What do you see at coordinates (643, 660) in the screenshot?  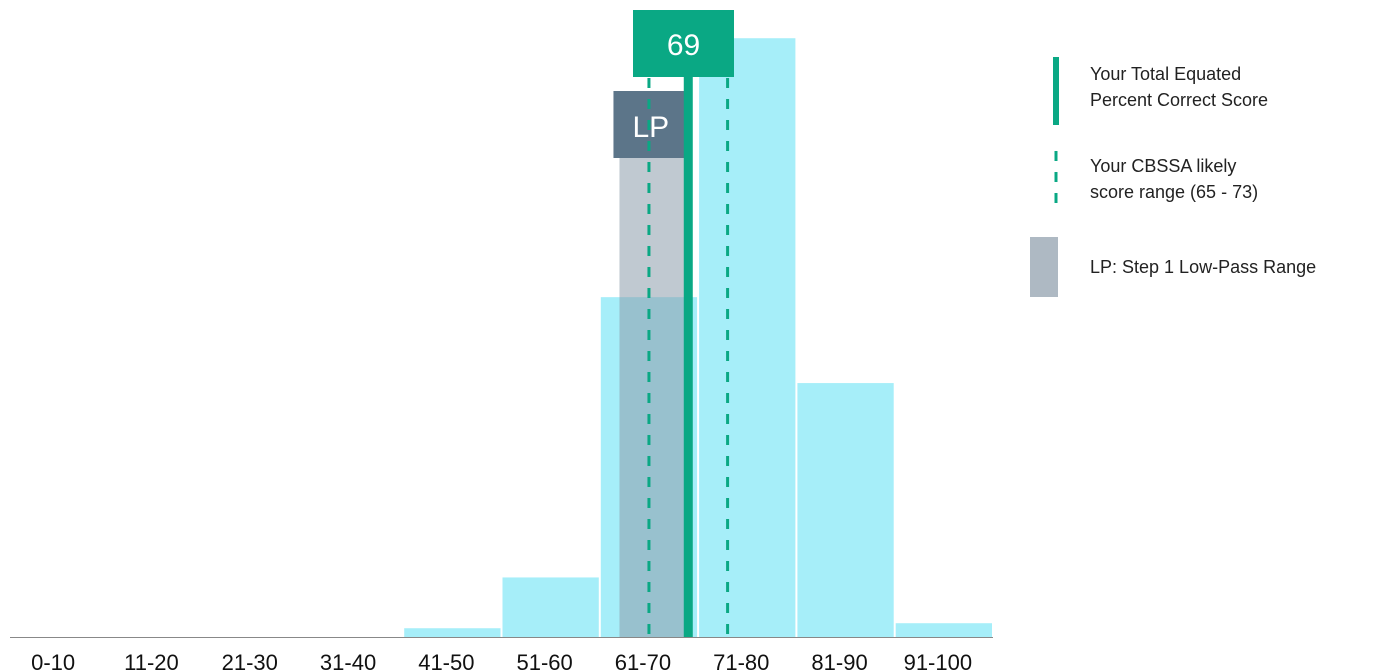 I see `x-tick-label-61-70: 61-70` at bounding box center [643, 660].